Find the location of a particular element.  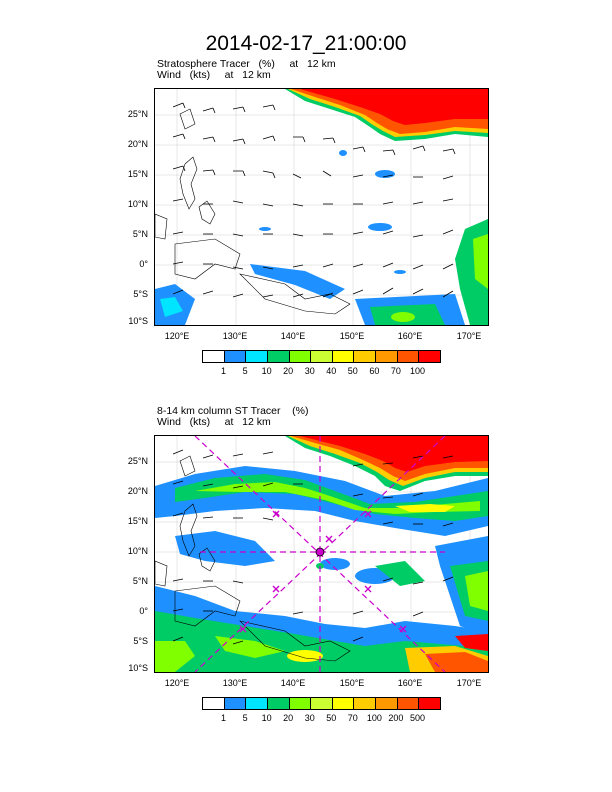

panel2-lon-tick: 120°E is located at coordinates (177, 683).